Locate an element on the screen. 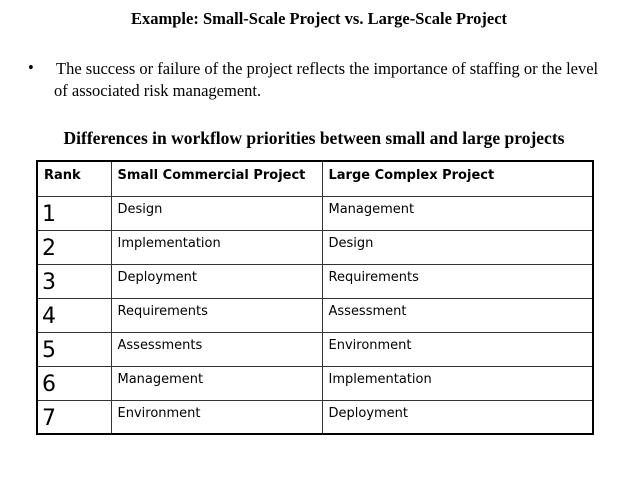 The height and width of the screenshot is (478, 638). large-project-cell: Assessment is located at coordinates (457, 315).